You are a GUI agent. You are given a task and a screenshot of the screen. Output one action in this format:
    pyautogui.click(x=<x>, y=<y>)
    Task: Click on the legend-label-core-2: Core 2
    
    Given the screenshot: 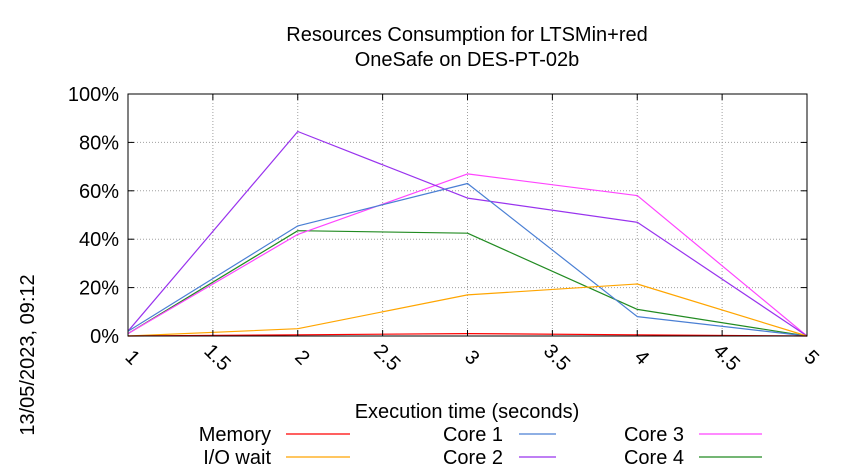 What is the action you would take?
    pyautogui.click(x=473, y=458)
    